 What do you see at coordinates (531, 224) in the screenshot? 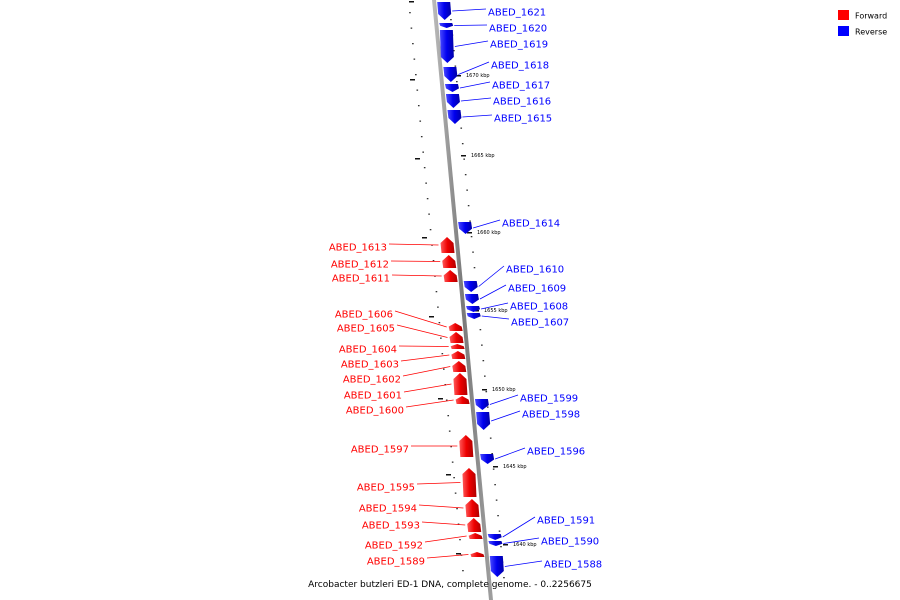
I see `gene-label: ABED_1614` at bounding box center [531, 224].